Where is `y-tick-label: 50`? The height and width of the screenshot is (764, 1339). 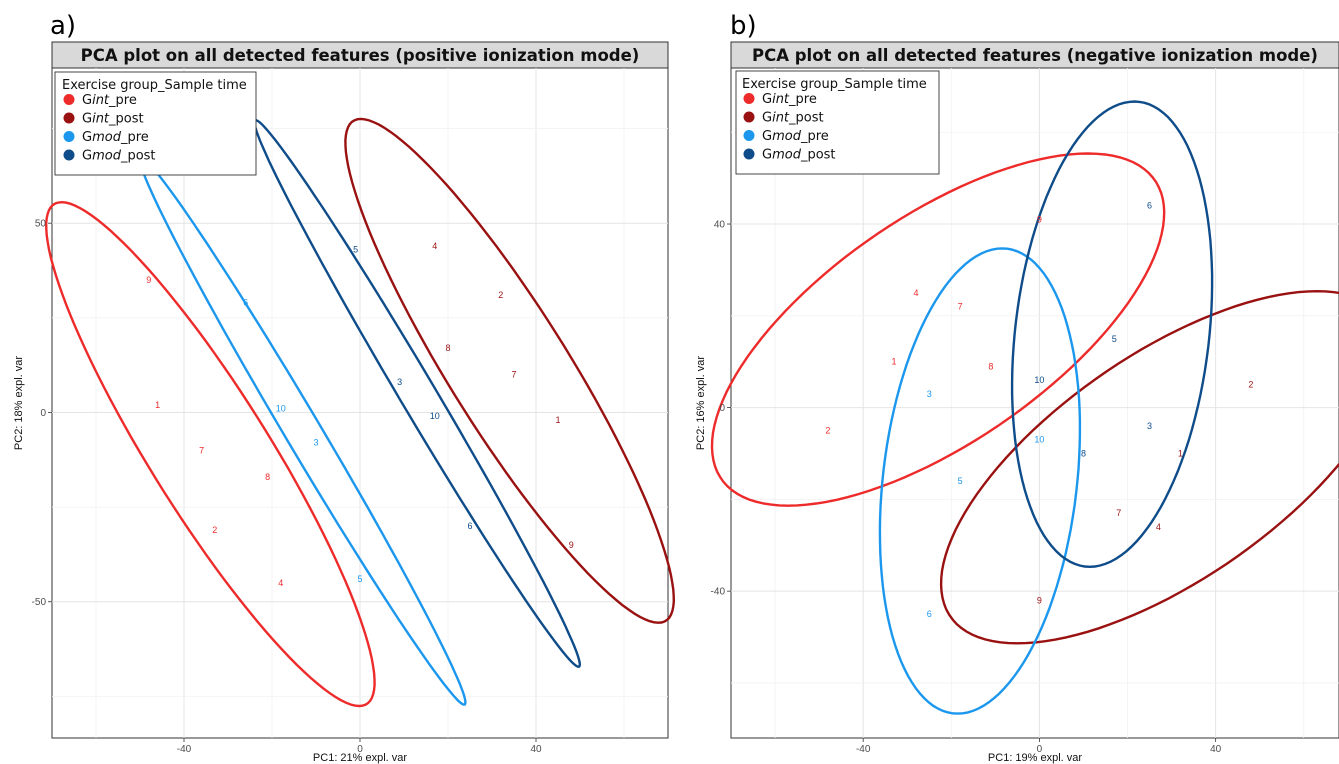 y-tick-label: 50 is located at coordinates (41, 224).